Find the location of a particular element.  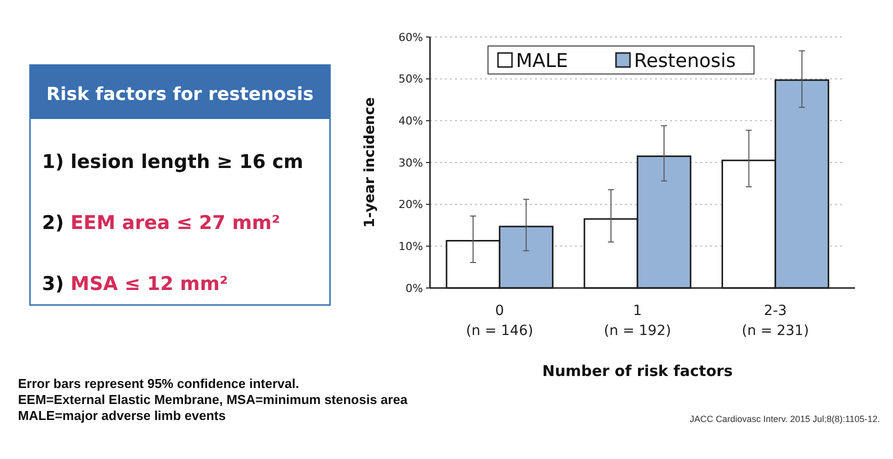

text: Error bars represent 95% confidence interval. is located at coordinates (159, 383).